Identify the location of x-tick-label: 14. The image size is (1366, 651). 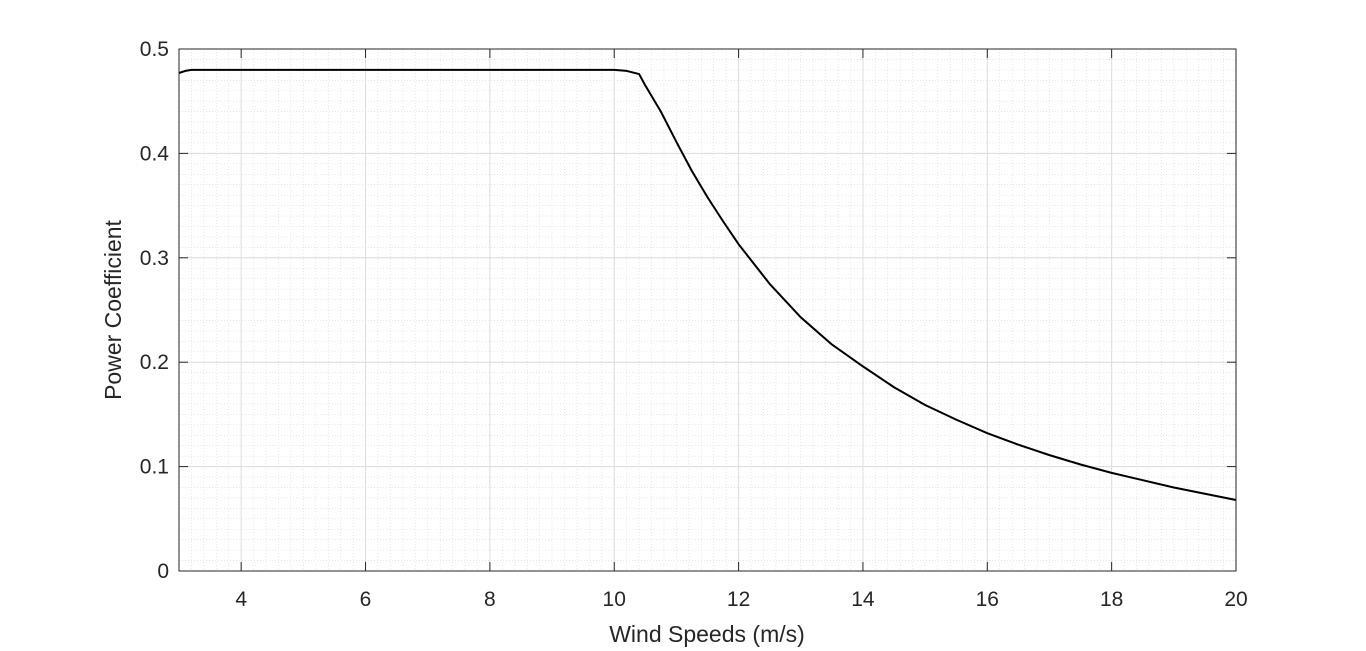
(863, 599).